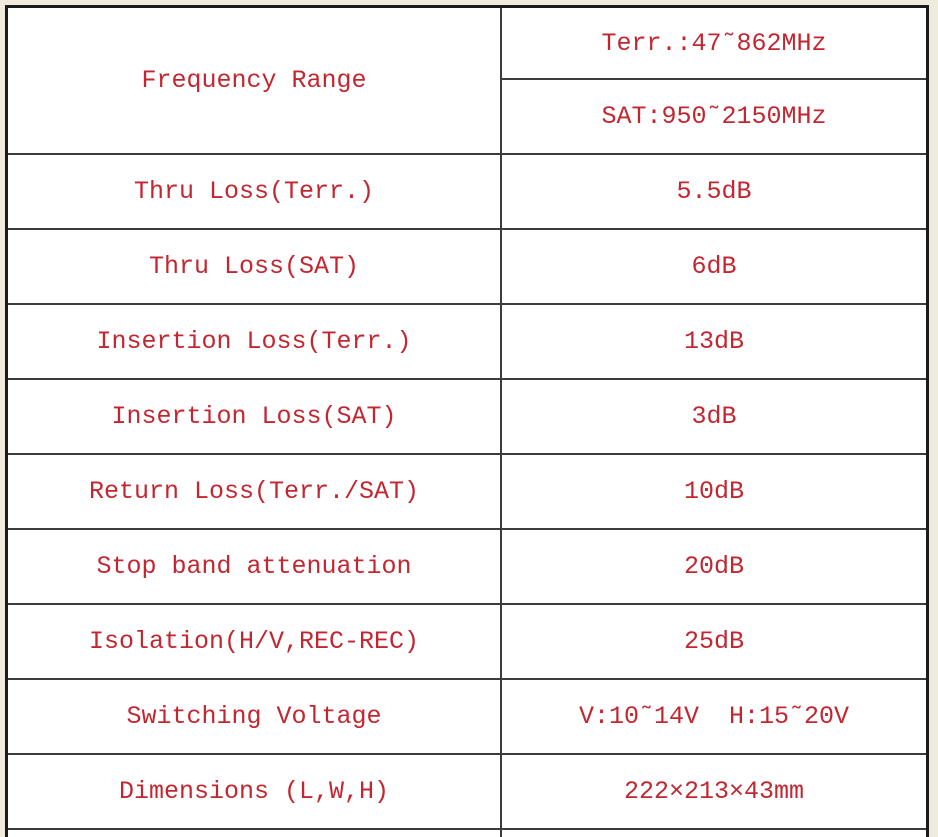 Image resolution: width=938 pixels, height=837 pixels. Describe the element at coordinates (713, 191) in the screenshot. I see `spec-value-cell: 5.5dB` at that location.